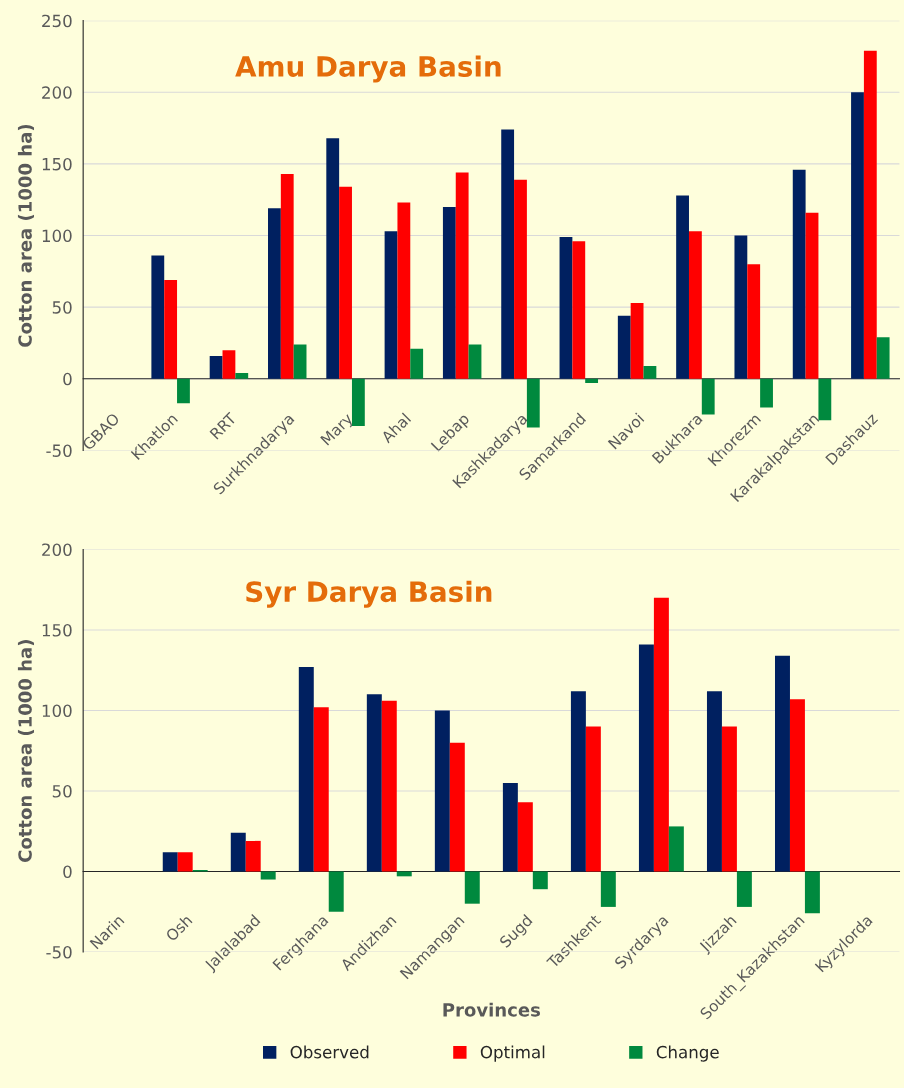  What do you see at coordinates (329, 1052) in the screenshot?
I see `legend-label: Observed` at bounding box center [329, 1052].